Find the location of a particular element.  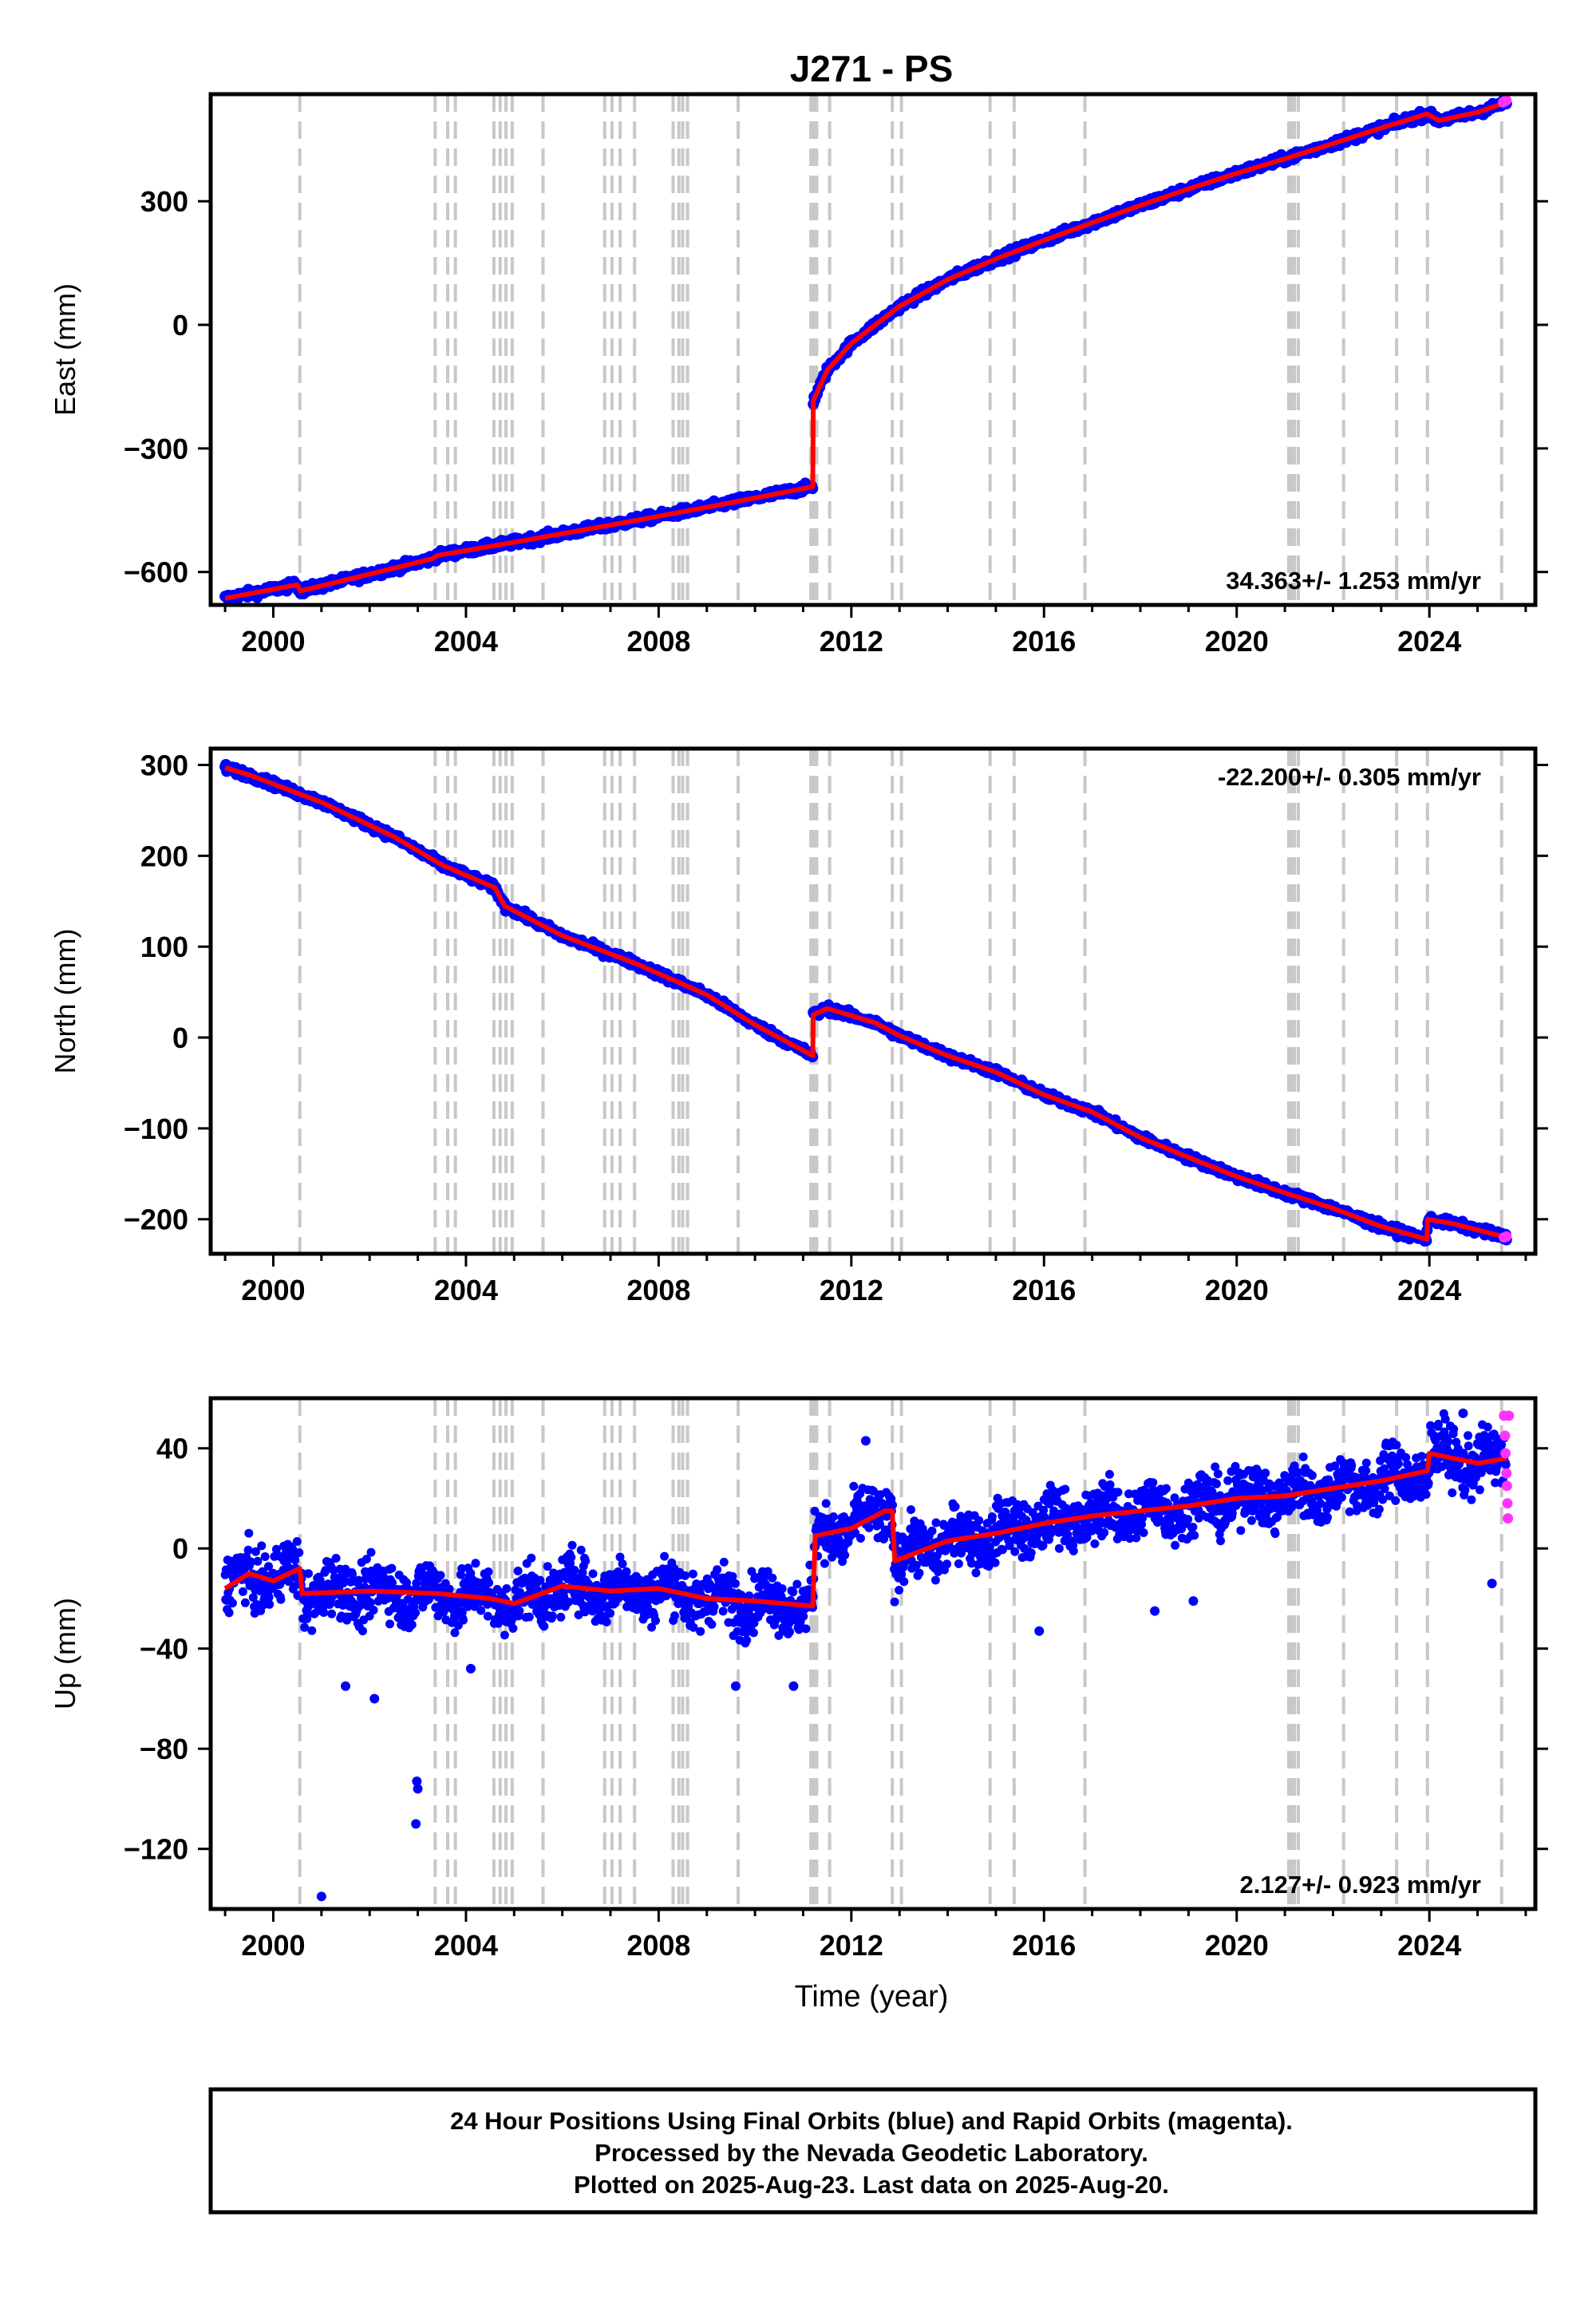

y-tick-label: −200 is located at coordinates (156, 1219).